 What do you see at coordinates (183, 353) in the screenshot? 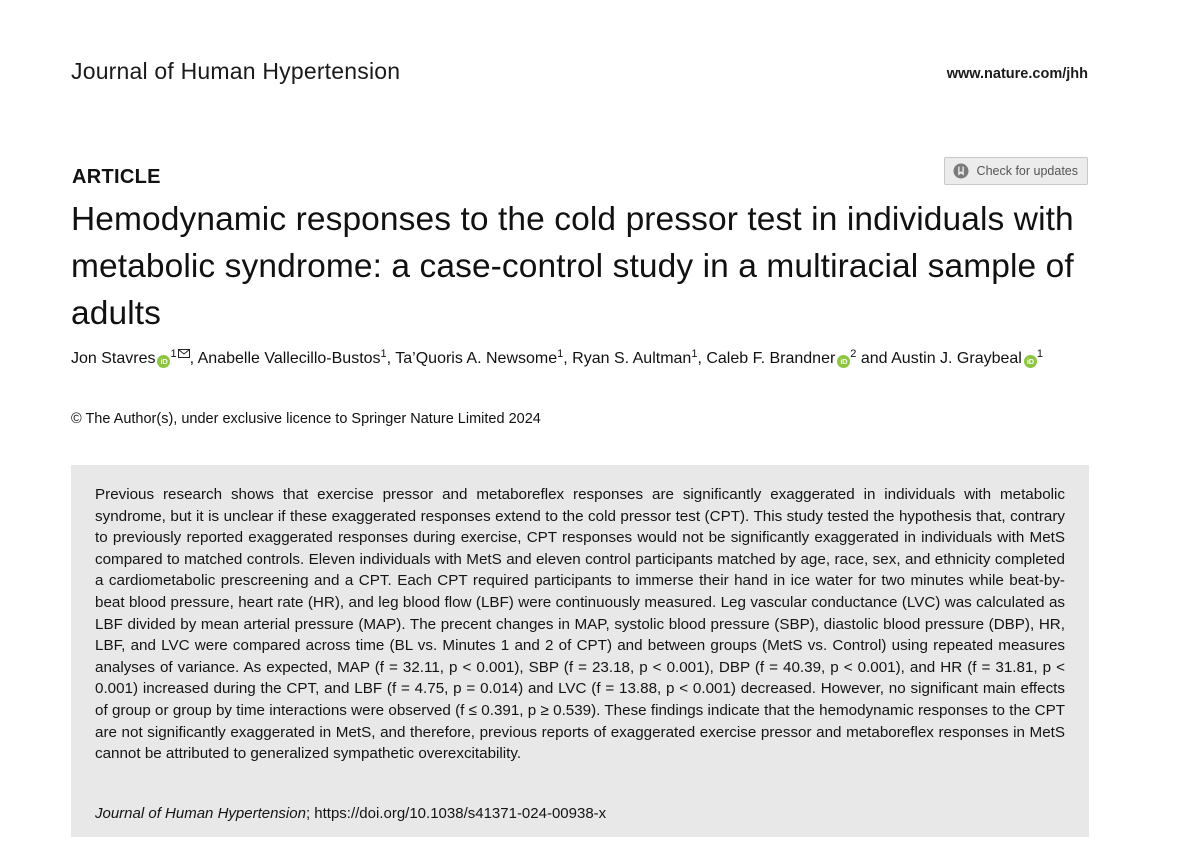
I see `envelope-icon` at bounding box center [183, 353].